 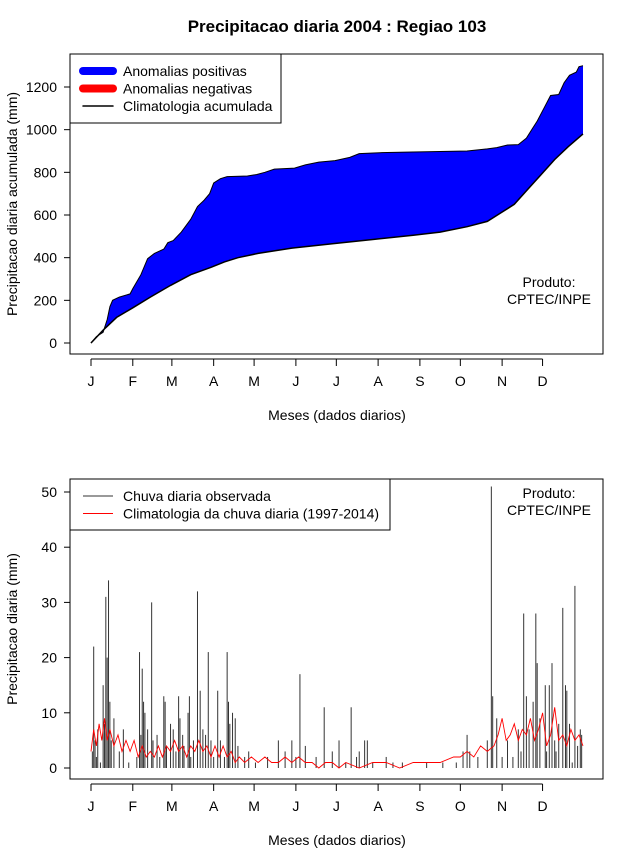 What do you see at coordinates (46, 172) in the screenshot?
I see `y-tick-label: 800` at bounding box center [46, 172].